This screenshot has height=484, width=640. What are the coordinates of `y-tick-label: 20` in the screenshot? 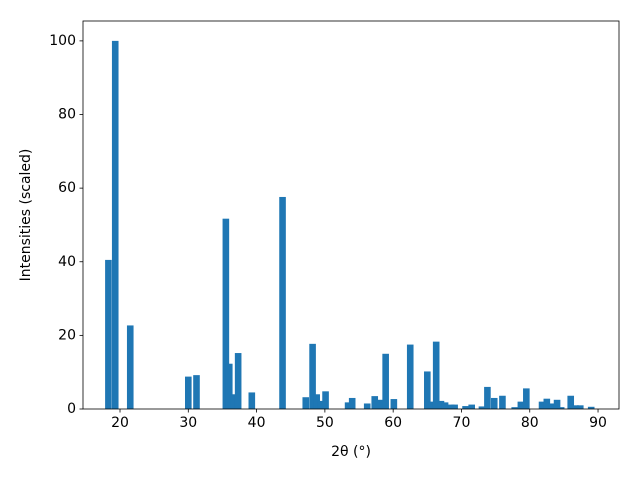 It's located at (67, 335).